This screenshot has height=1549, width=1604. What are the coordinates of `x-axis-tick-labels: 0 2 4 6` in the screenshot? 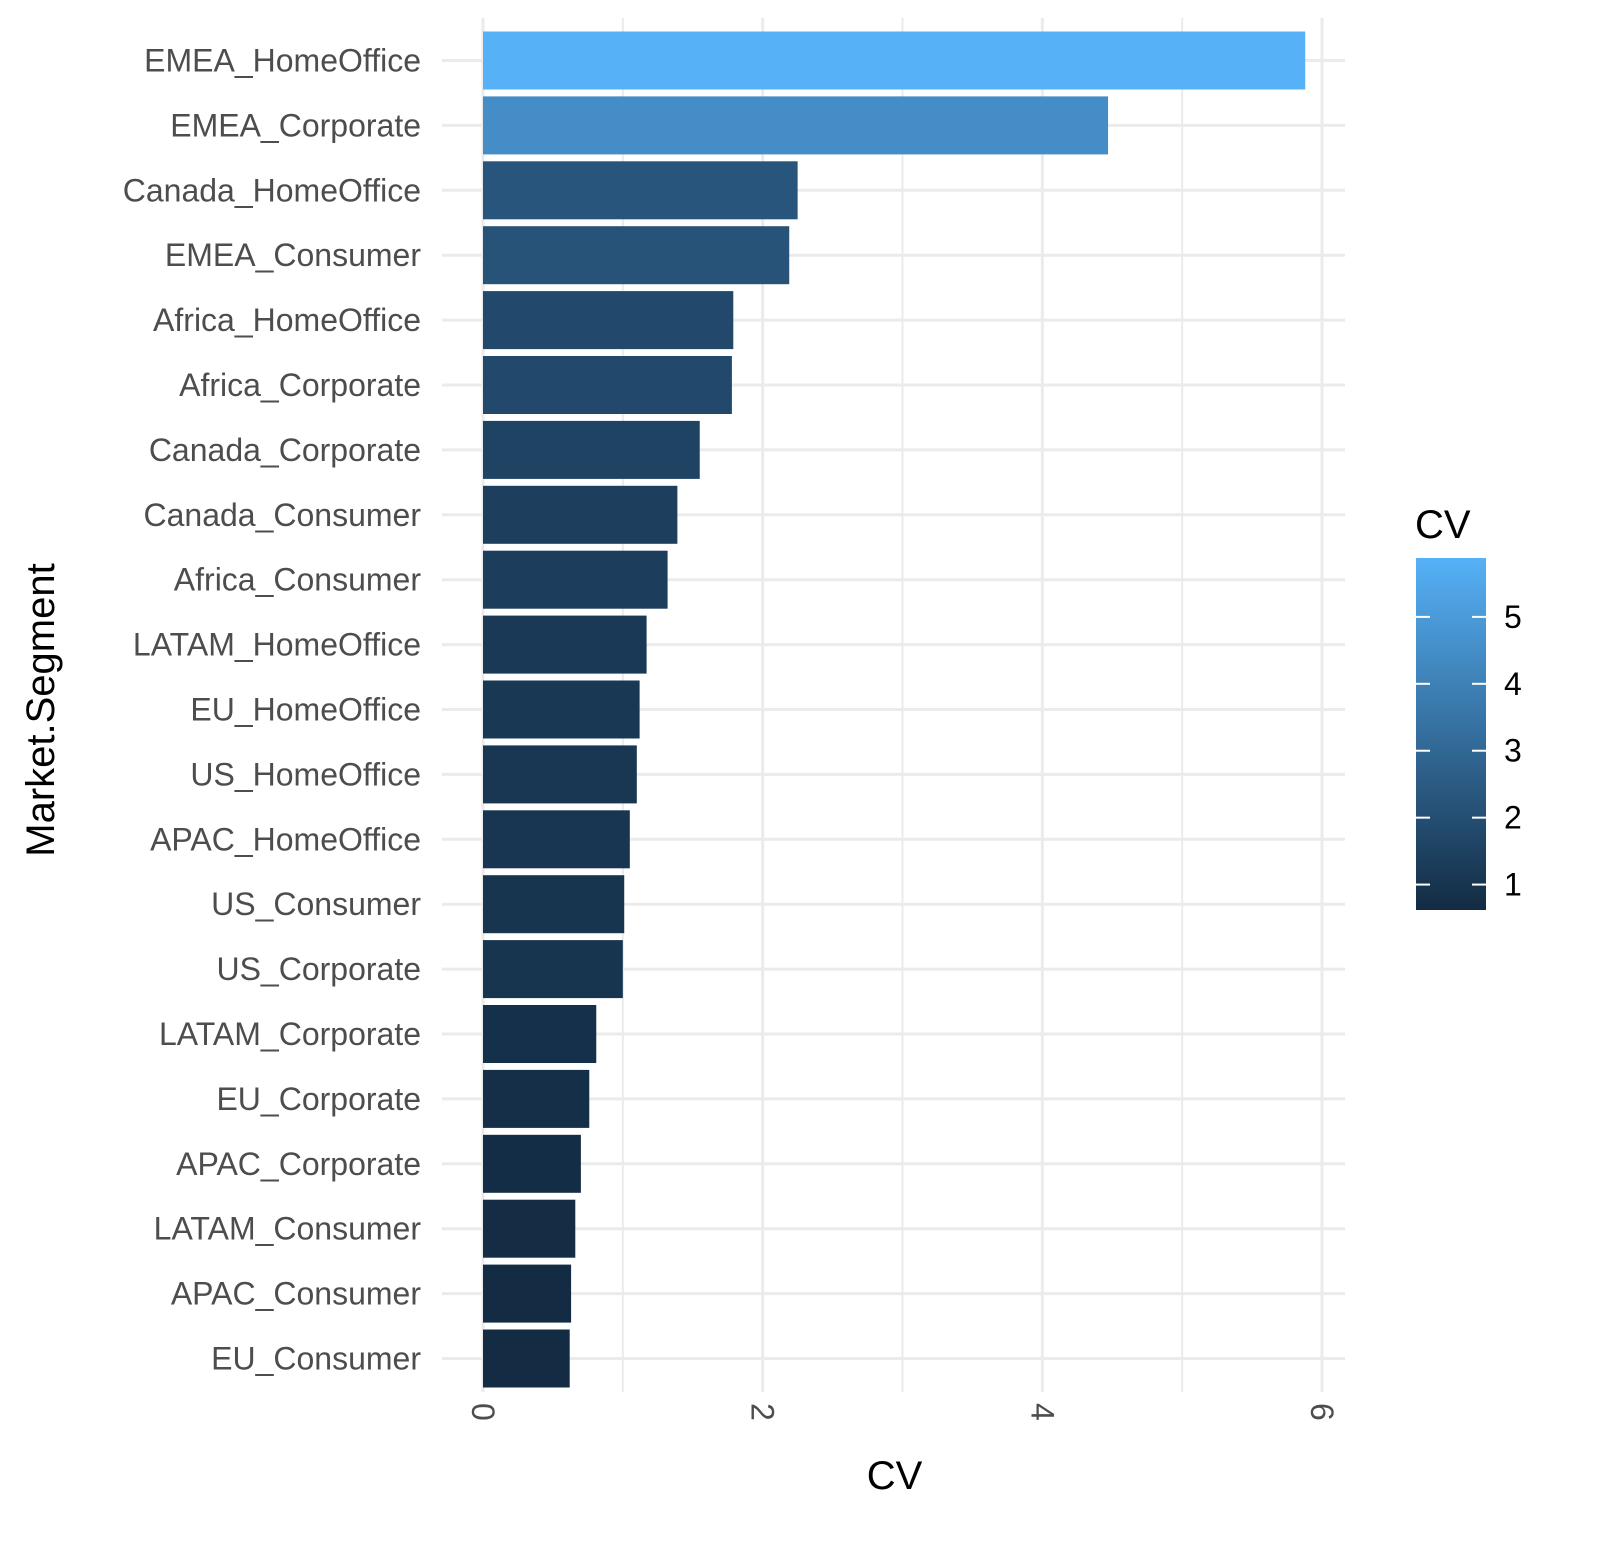 It's located at (902, 1412).